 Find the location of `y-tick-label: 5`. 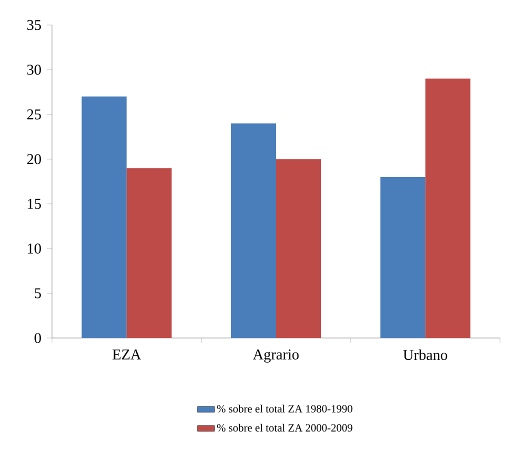

y-tick-label: 5 is located at coordinates (37, 293).